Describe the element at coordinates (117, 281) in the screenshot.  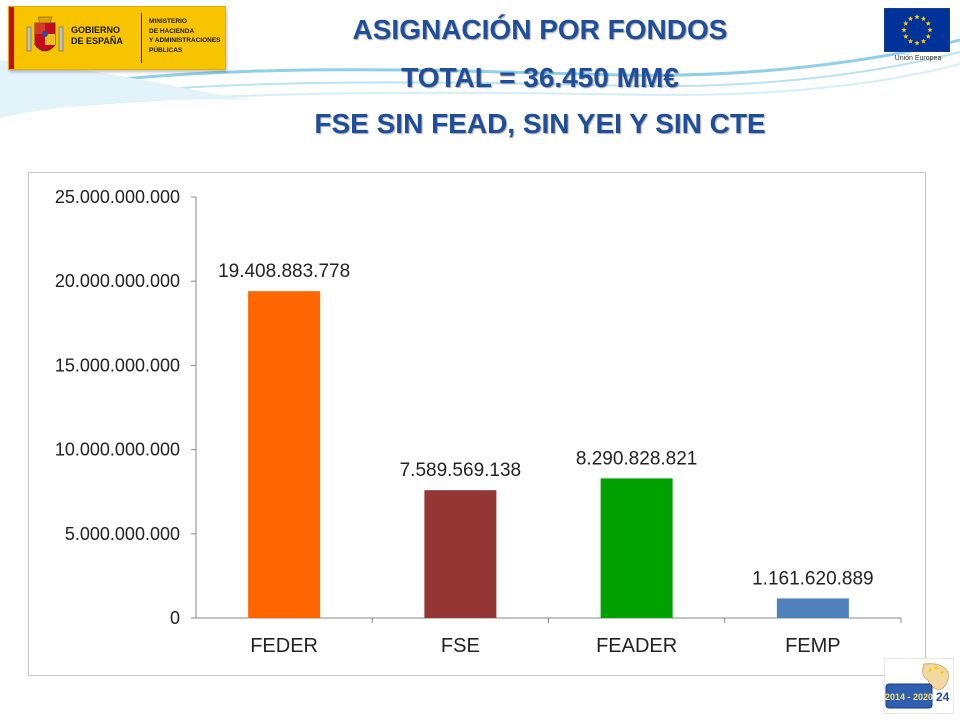
I see `y-tick-label: 20.000.000.000` at that location.